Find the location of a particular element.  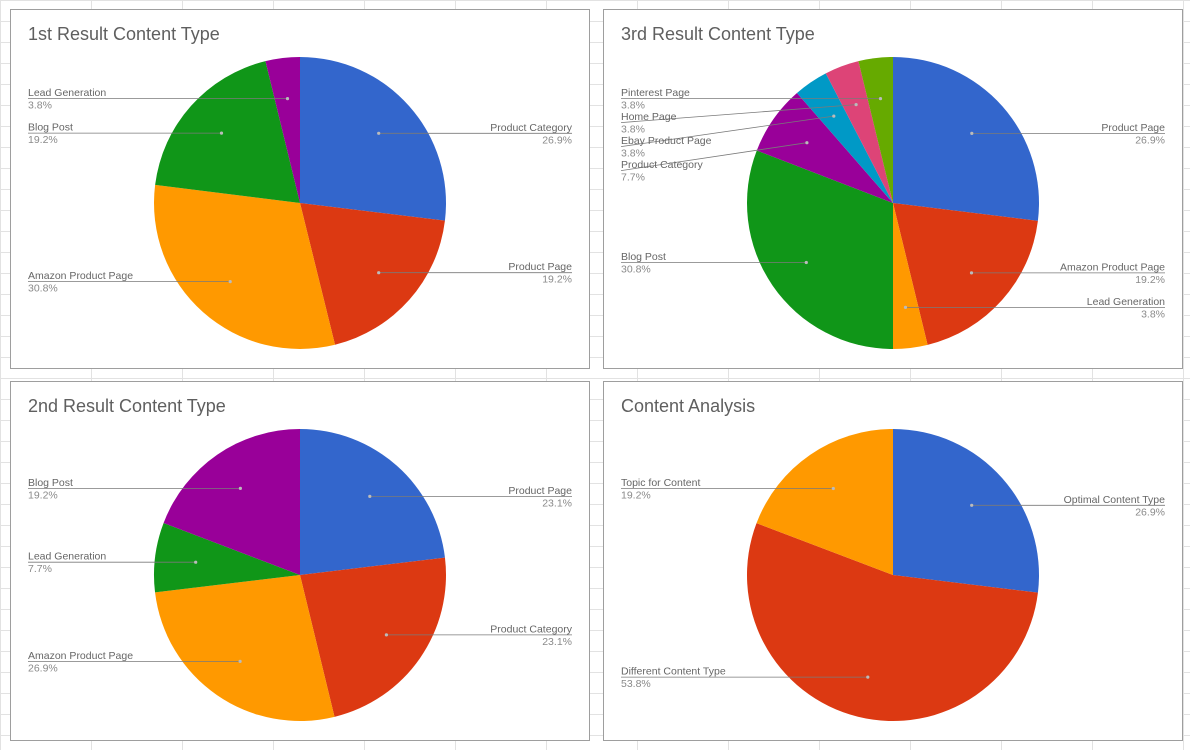

slice-percent: 53.8% is located at coordinates (636, 684).